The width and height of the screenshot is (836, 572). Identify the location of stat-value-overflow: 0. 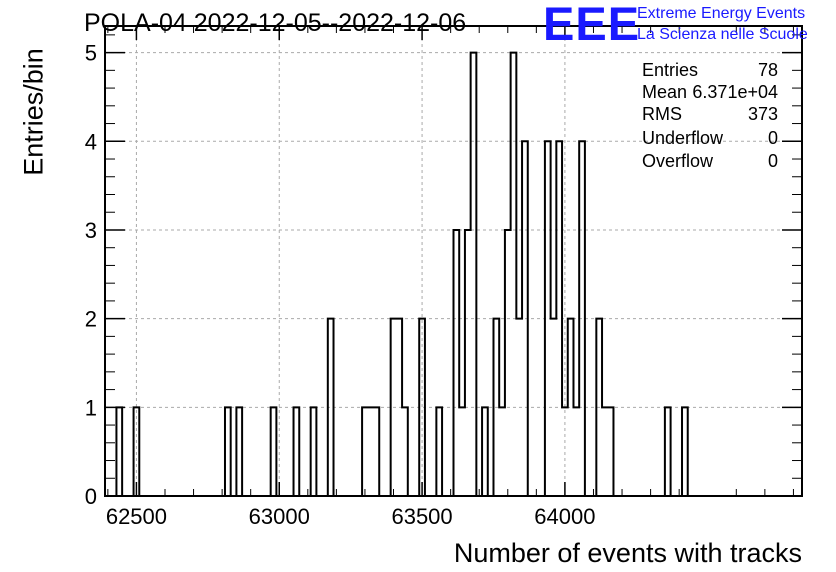
(772, 161).